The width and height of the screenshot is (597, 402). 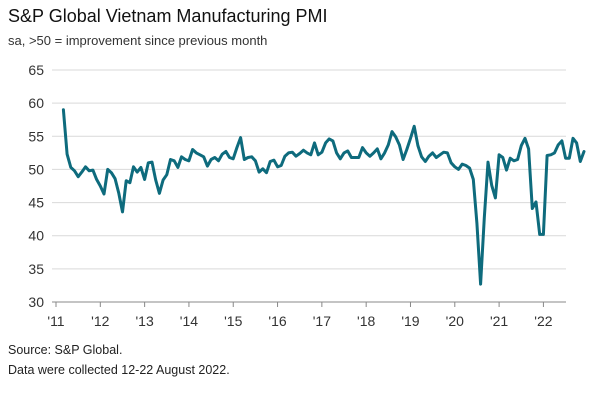 What do you see at coordinates (322, 321) in the screenshot?
I see `x-tick-label: '17` at bounding box center [322, 321].